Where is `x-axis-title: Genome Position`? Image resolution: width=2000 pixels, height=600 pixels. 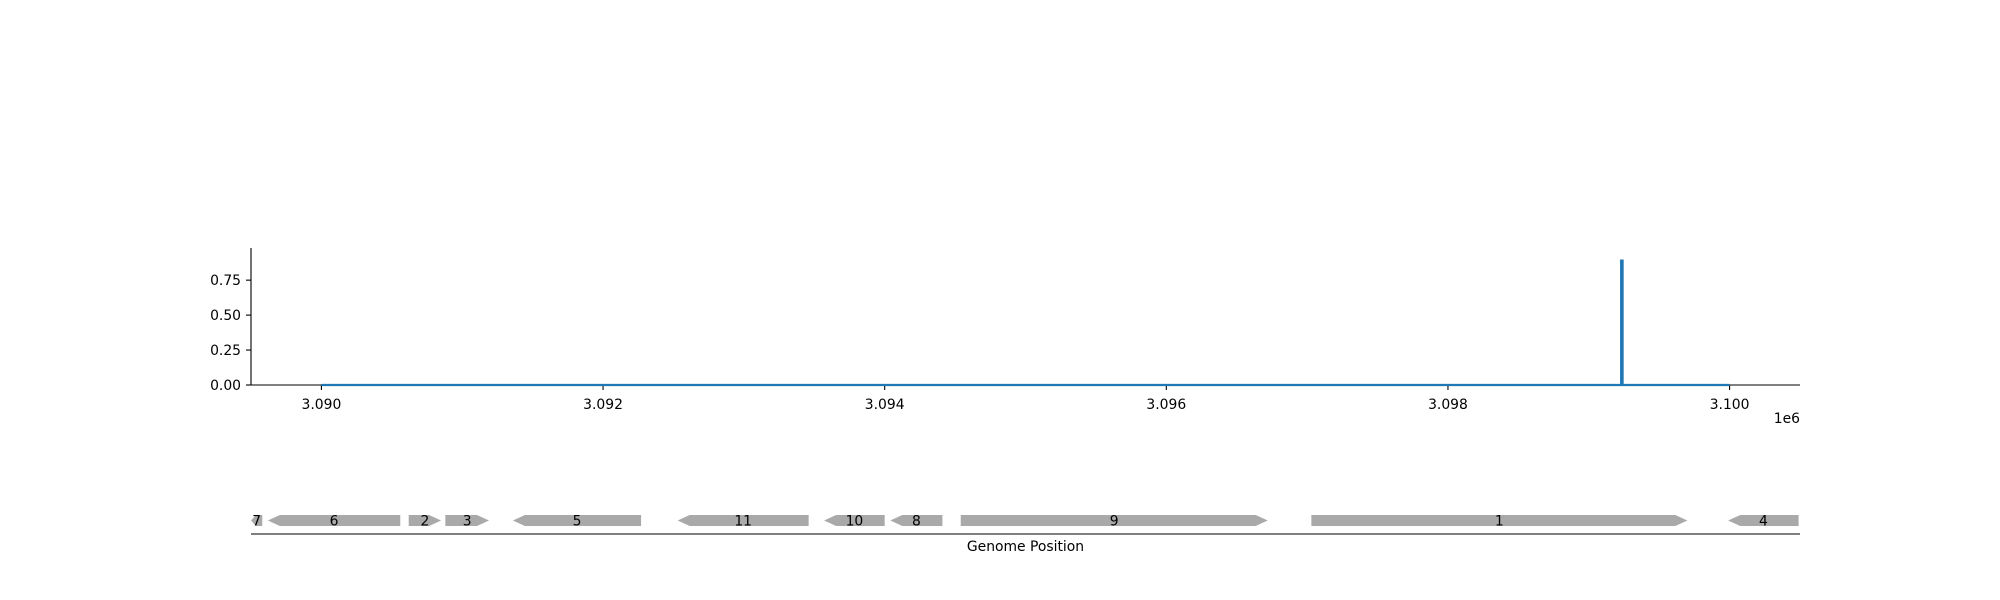
x-axis-title: Genome Position is located at coordinates (1025, 547).